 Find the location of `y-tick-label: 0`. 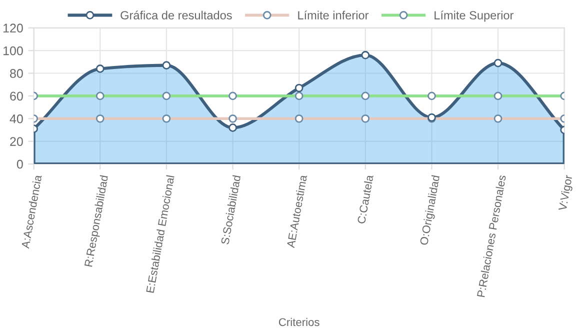

y-tick-label: 0 is located at coordinates (19, 164).